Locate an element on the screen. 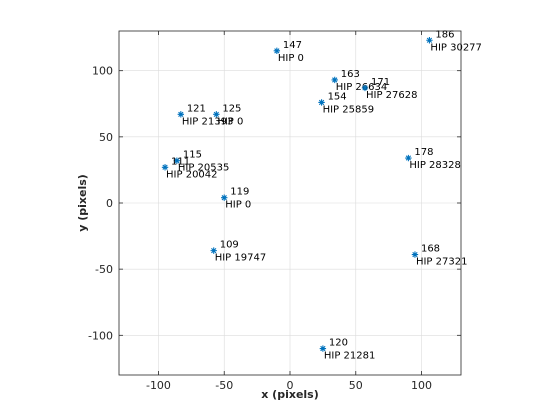 This screenshot has height=420, width=560. data-point: 120 HIP 21281 is located at coordinates (347, 350).